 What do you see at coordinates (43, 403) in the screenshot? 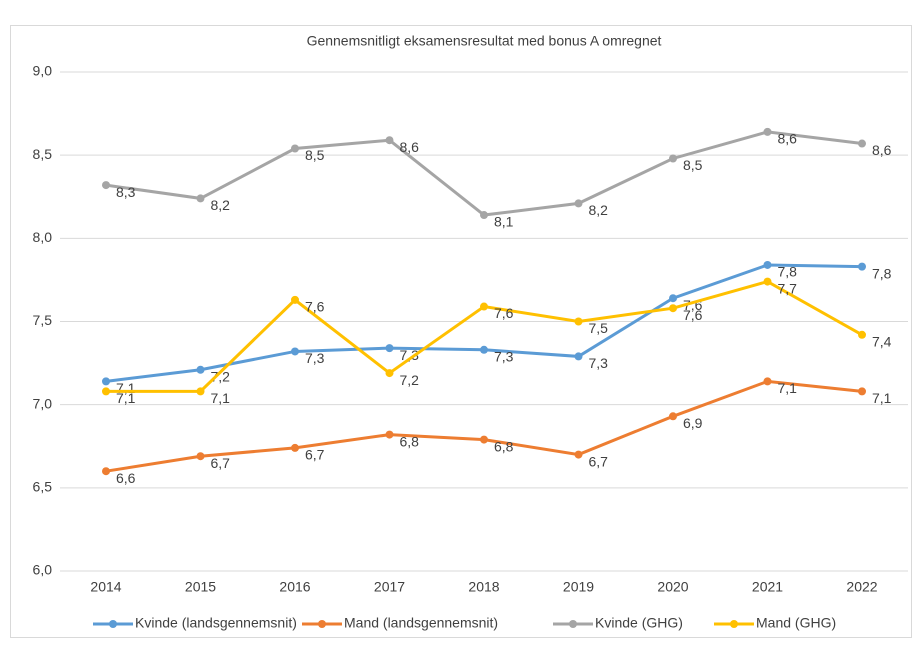
I see `y-tick-label: 7,0` at bounding box center [43, 403].